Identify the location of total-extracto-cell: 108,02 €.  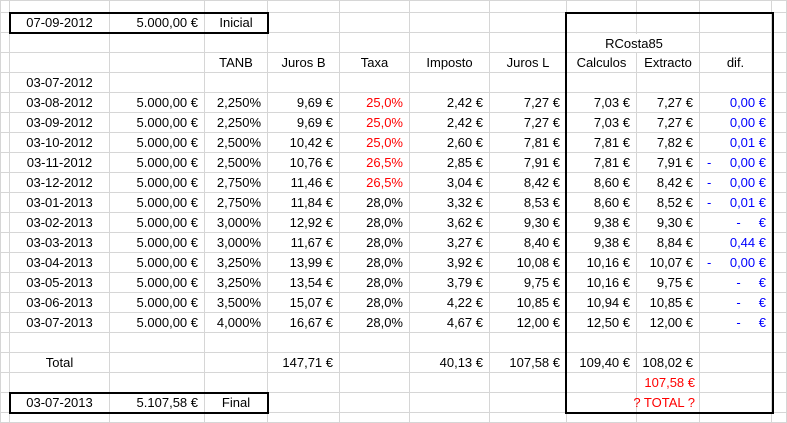
(668, 363).